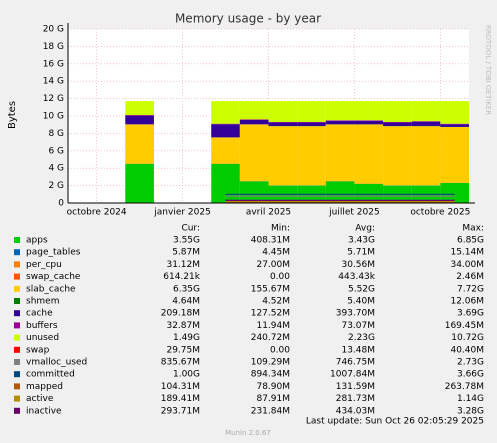 Image resolution: width=497 pixels, height=443 pixels. Describe the element at coordinates (280, 350) in the screenshot. I see `legend-value: 0.00` at that location.